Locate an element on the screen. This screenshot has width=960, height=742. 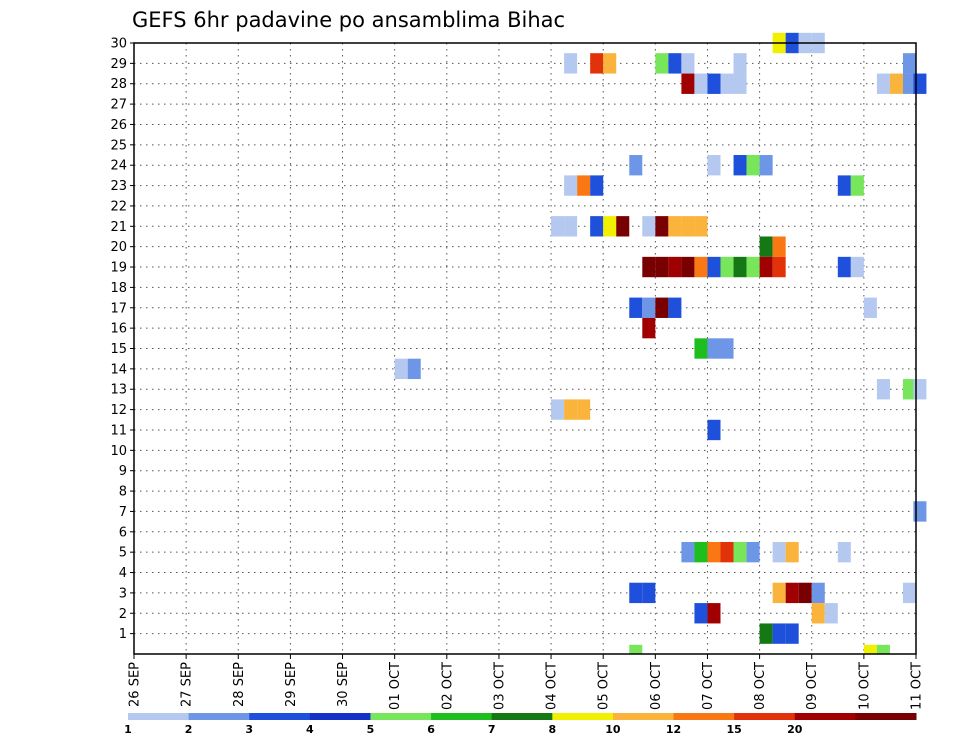
y-tick-label: 17 is located at coordinates (118, 308).